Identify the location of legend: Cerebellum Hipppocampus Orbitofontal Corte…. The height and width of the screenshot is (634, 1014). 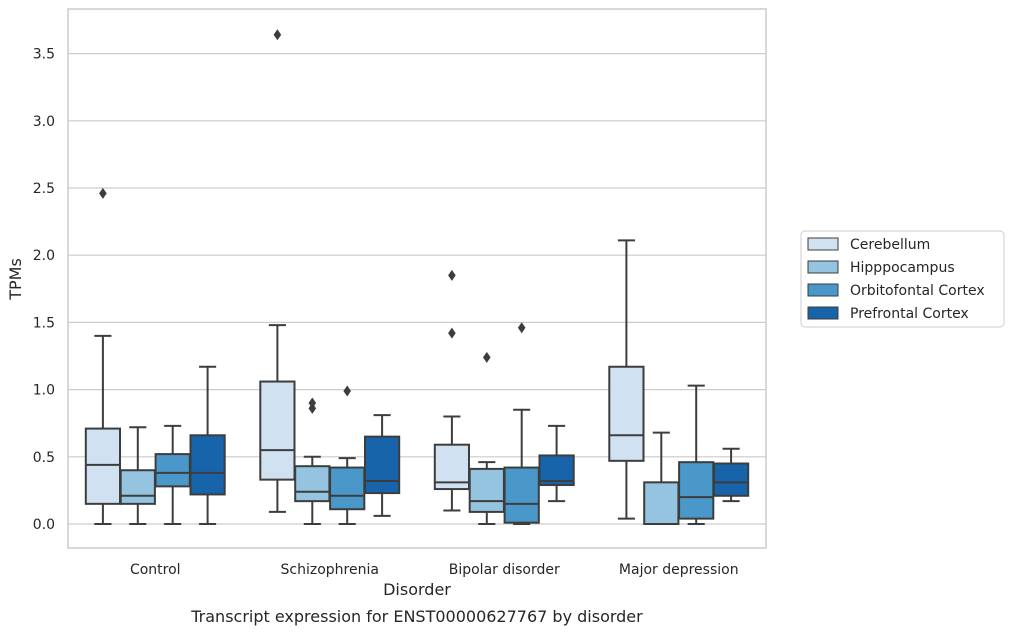
(902, 279).